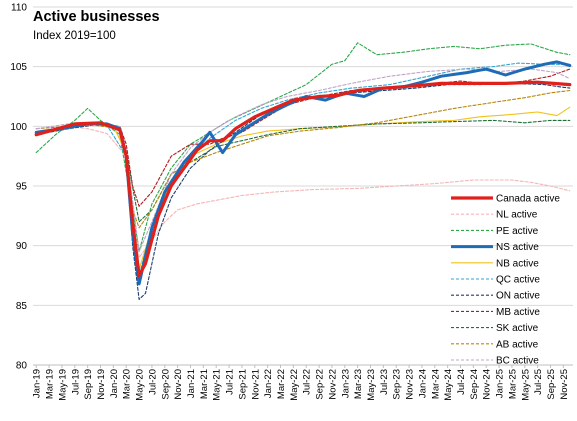  Describe the element at coordinates (294, 385) in the screenshot. I see `x-tick-label: May-22` at that location.